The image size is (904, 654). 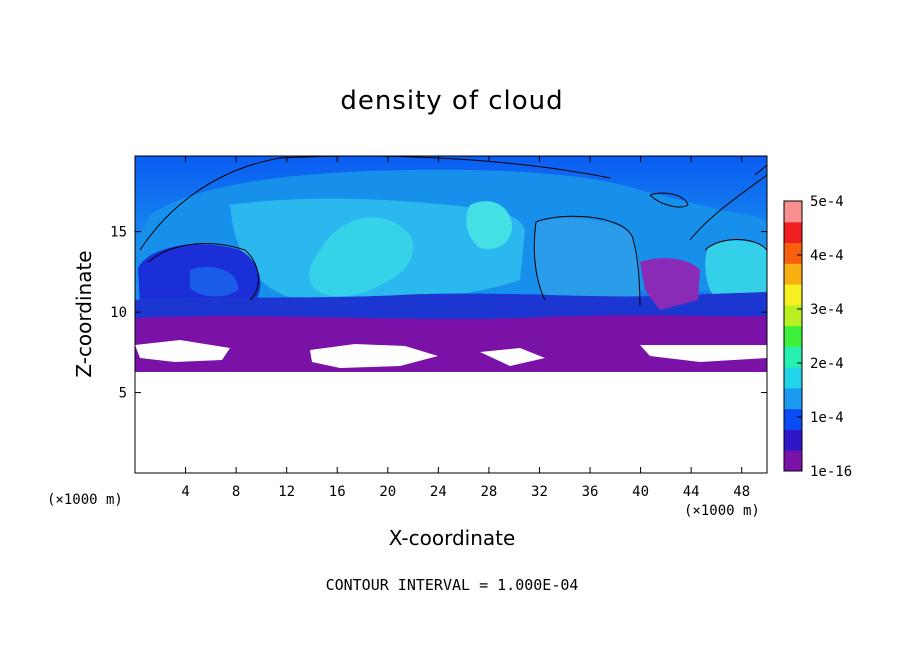 I want to click on field-clear-holes, so click(x=451, y=354).